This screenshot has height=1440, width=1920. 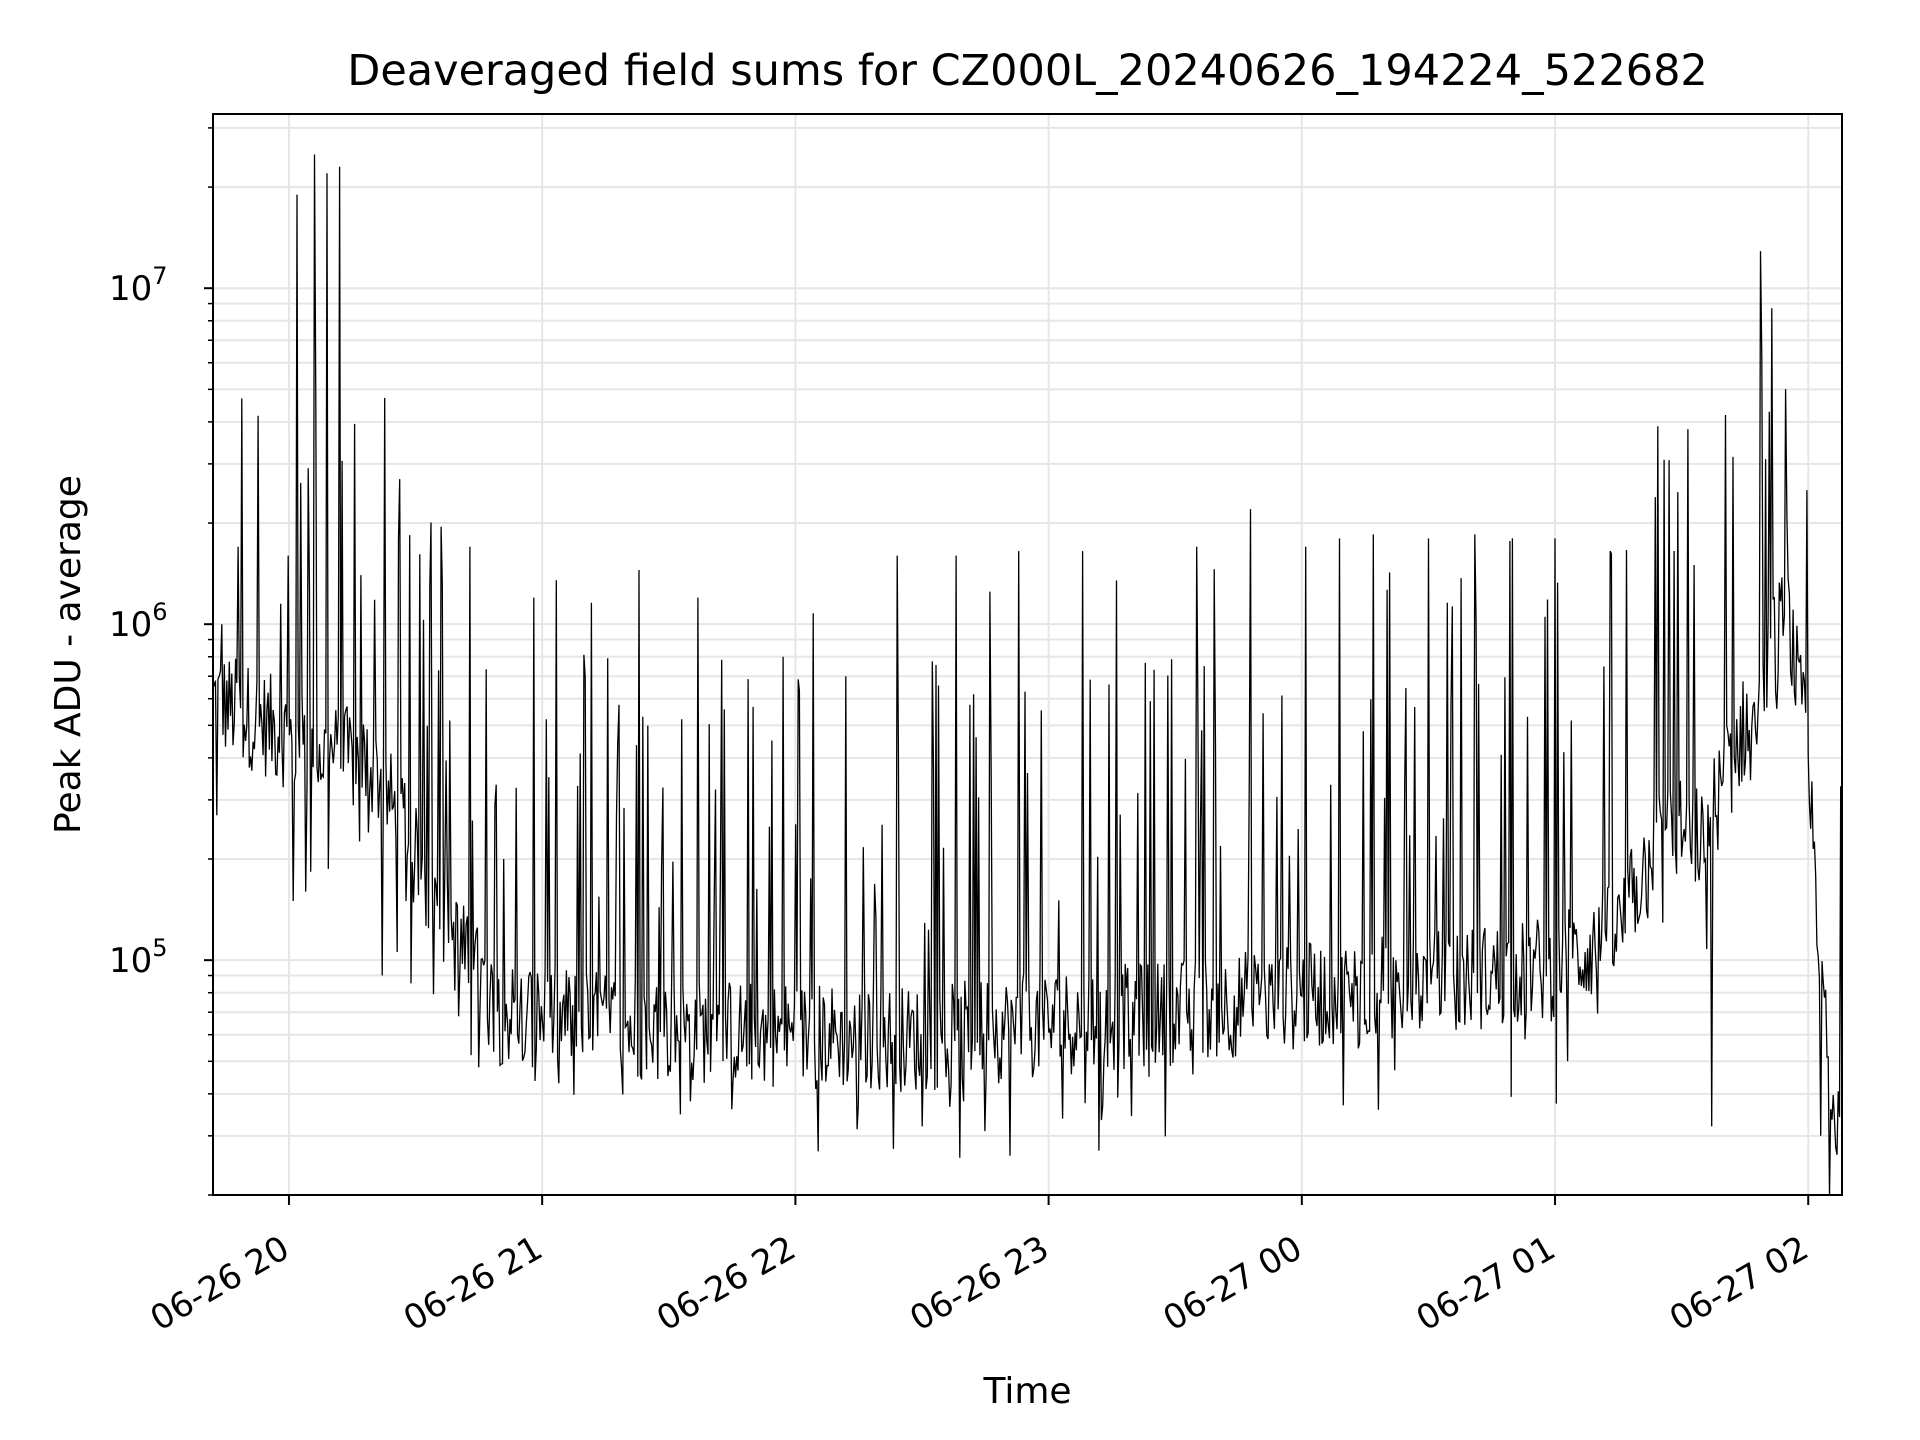 I want to click on x-tick-label: 06-26 22, so click(x=726, y=1283).